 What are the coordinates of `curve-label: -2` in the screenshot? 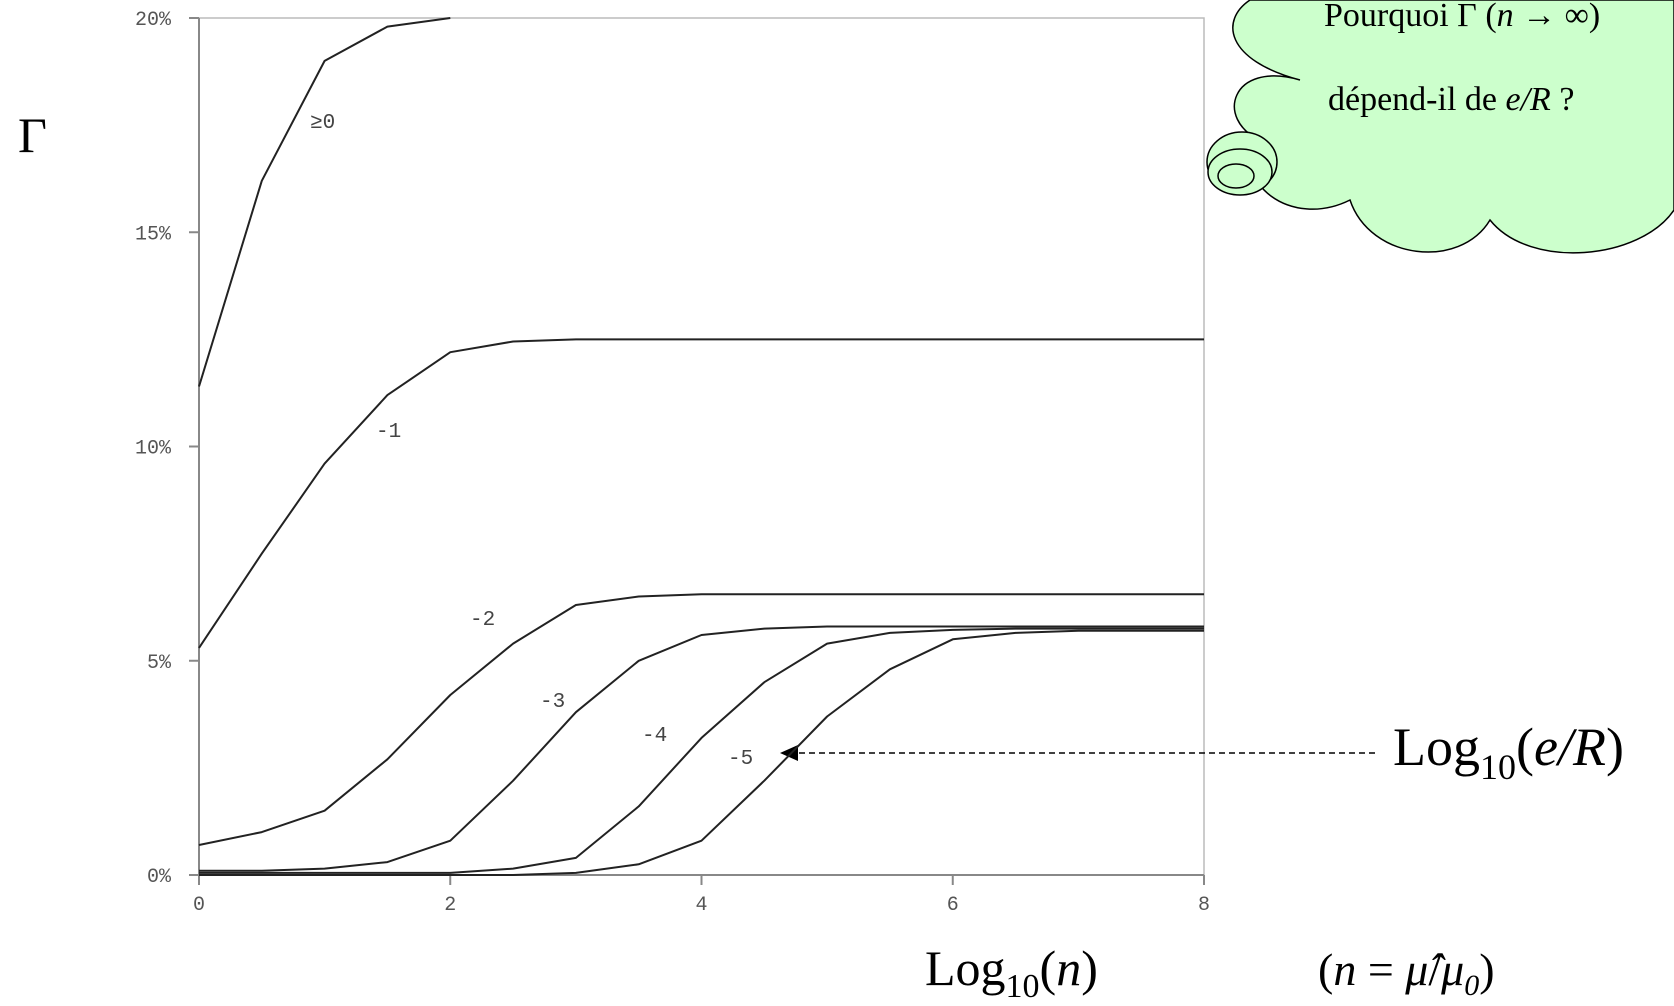 It's located at (482, 620).